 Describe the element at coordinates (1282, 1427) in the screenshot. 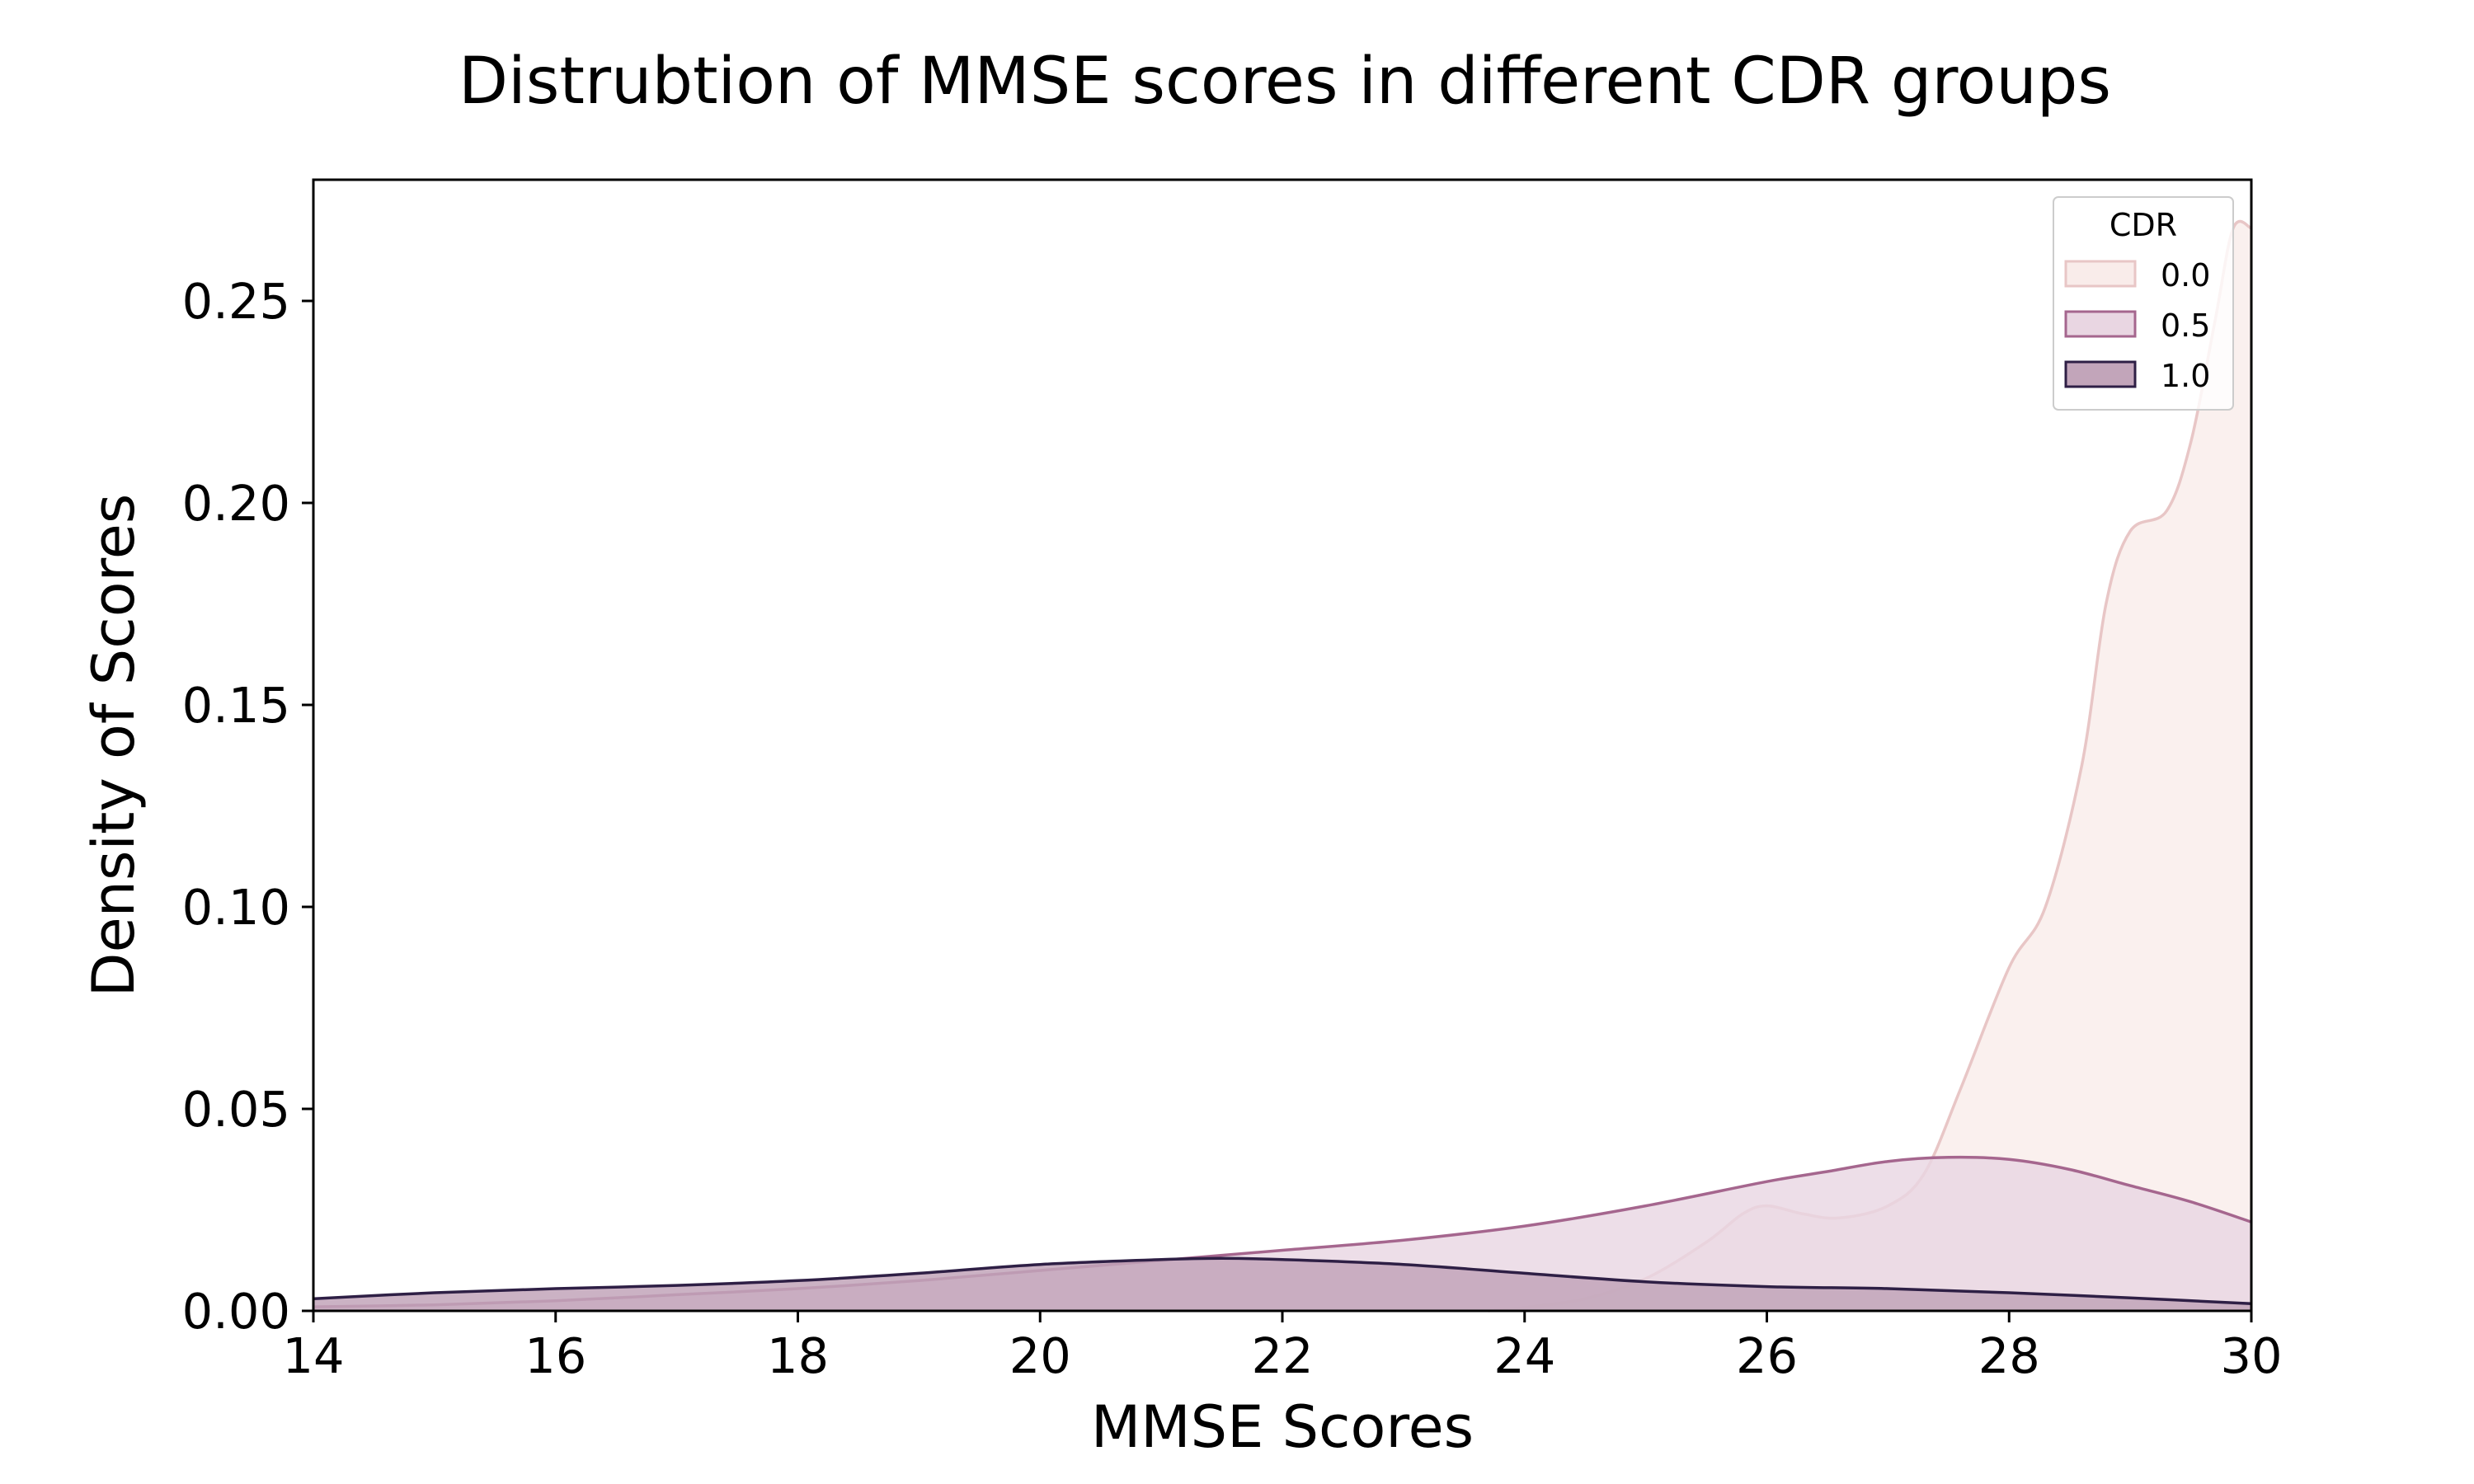

I see `x-axis-label: MMSE Scores` at that location.